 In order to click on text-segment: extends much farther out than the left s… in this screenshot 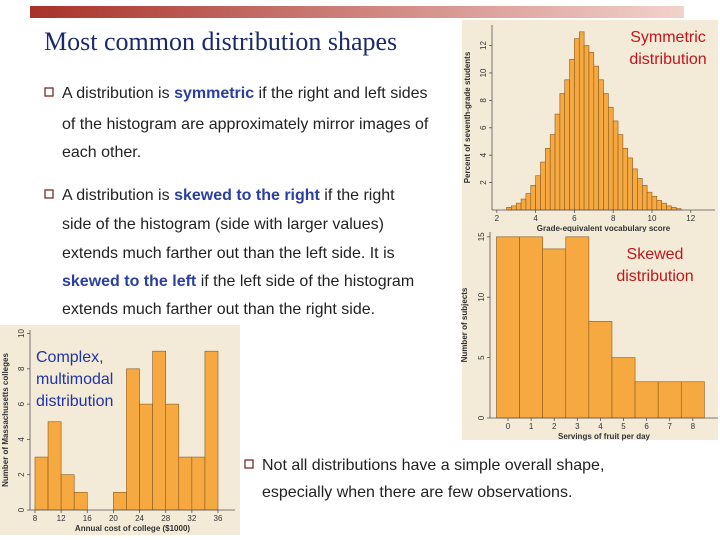, I will do `click(228, 253)`.